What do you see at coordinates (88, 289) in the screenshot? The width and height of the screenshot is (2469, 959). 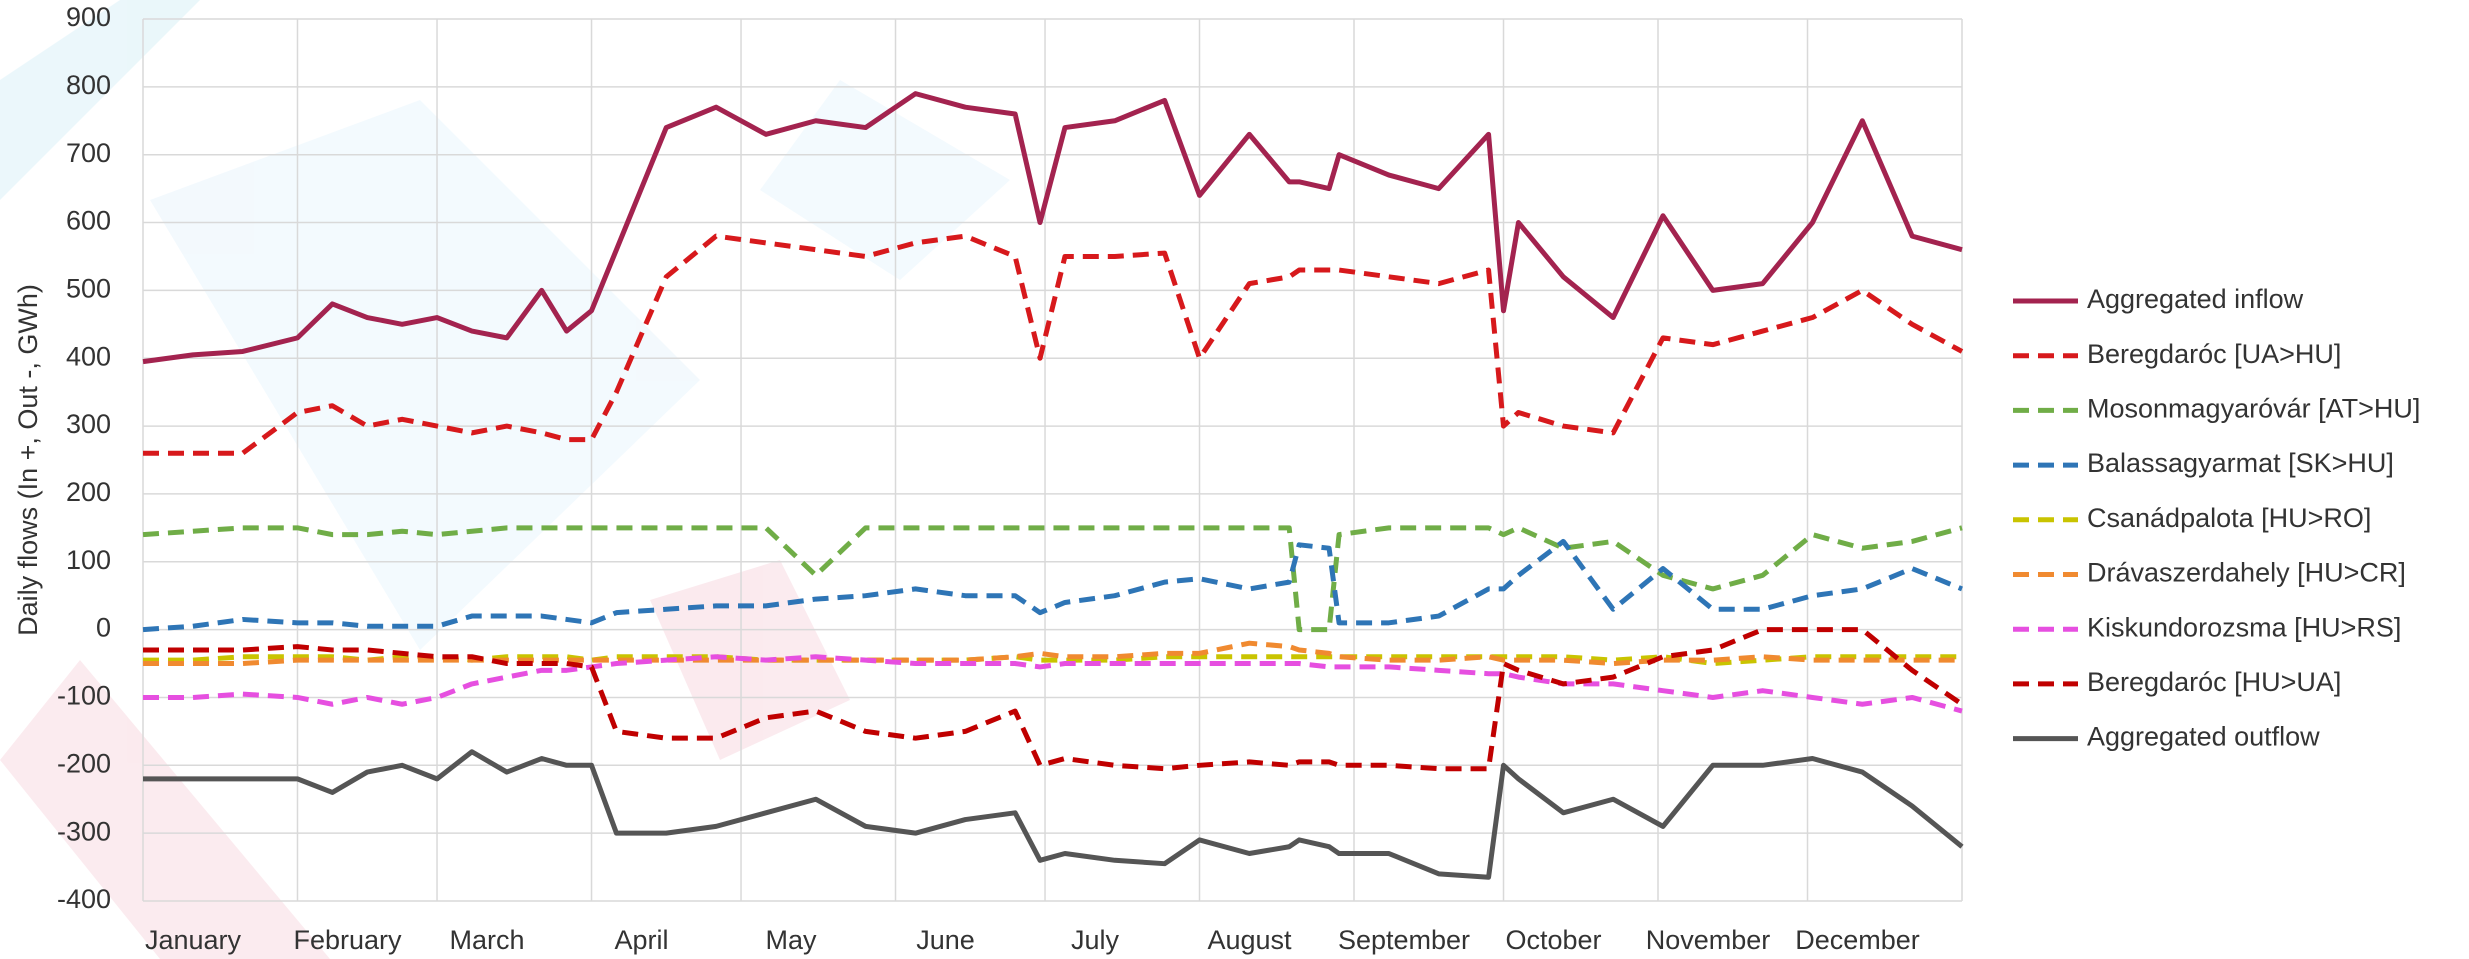 I see `y-tick-label: 500` at bounding box center [88, 289].